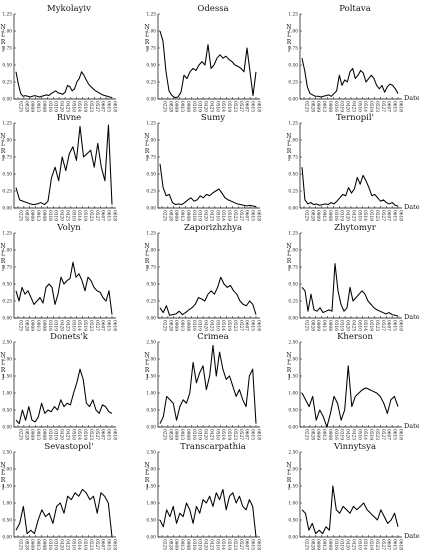 The height and width of the screenshot is (550, 432). I want to click on y-tick-label: 0.50, so click(151, 521).